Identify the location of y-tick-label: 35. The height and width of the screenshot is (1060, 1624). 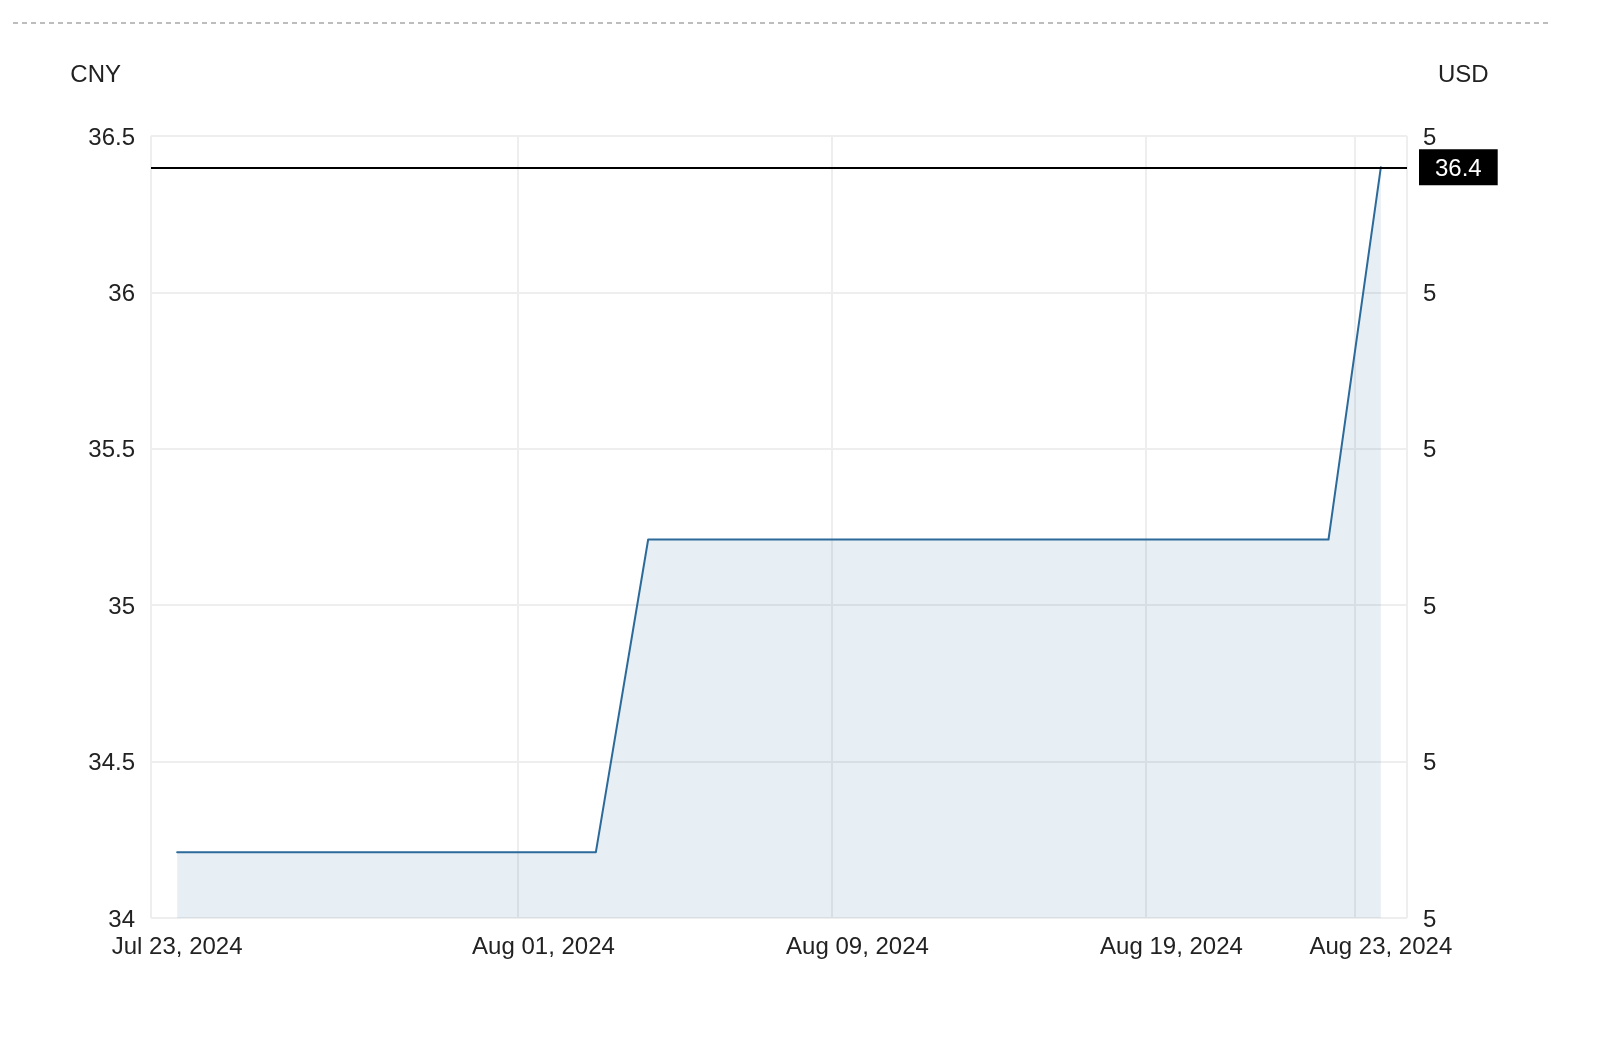
(121, 605).